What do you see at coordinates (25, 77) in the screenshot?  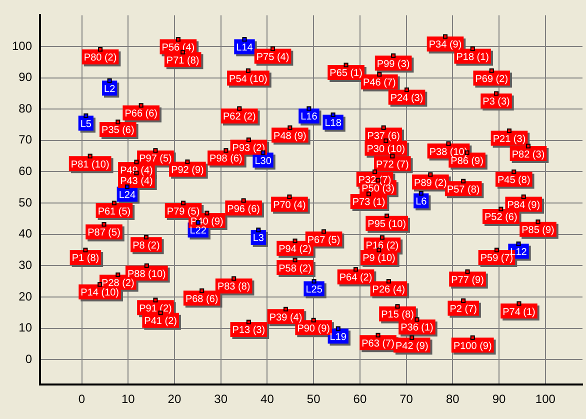 I see `y-tick-label: 90` at bounding box center [25, 77].